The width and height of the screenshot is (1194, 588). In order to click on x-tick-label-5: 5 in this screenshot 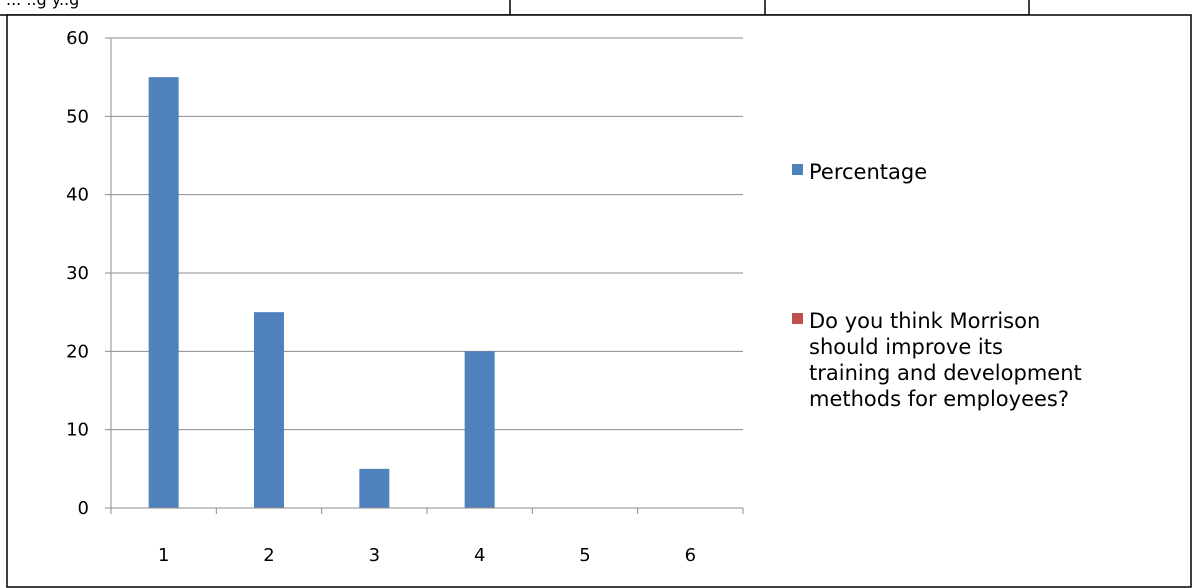, I will do `click(584, 555)`.